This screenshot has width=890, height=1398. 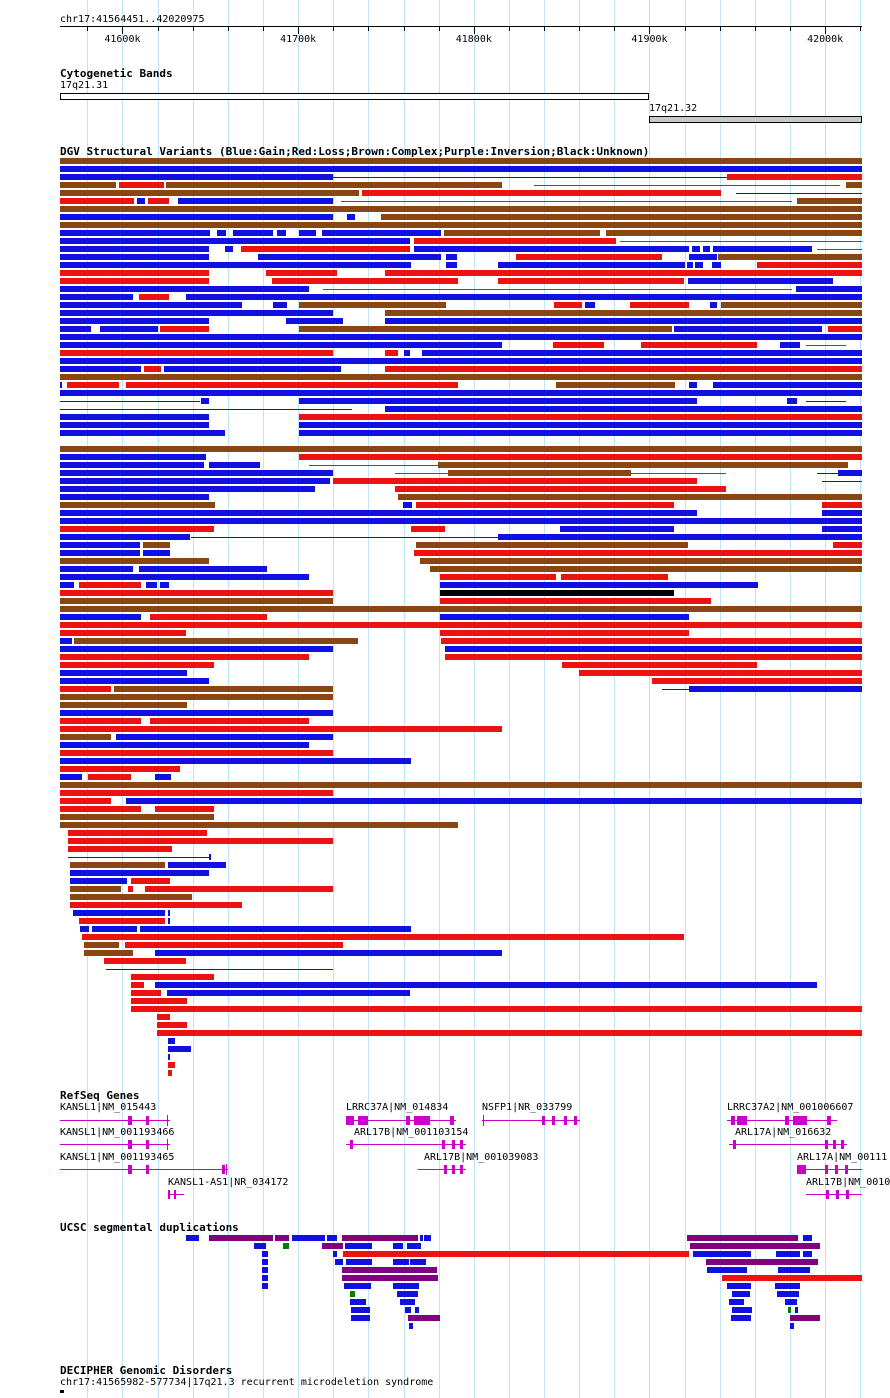 I want to click on gene-label-arl17b-1: ARL17B|NM_001103154, so click(x=411, y=1132).